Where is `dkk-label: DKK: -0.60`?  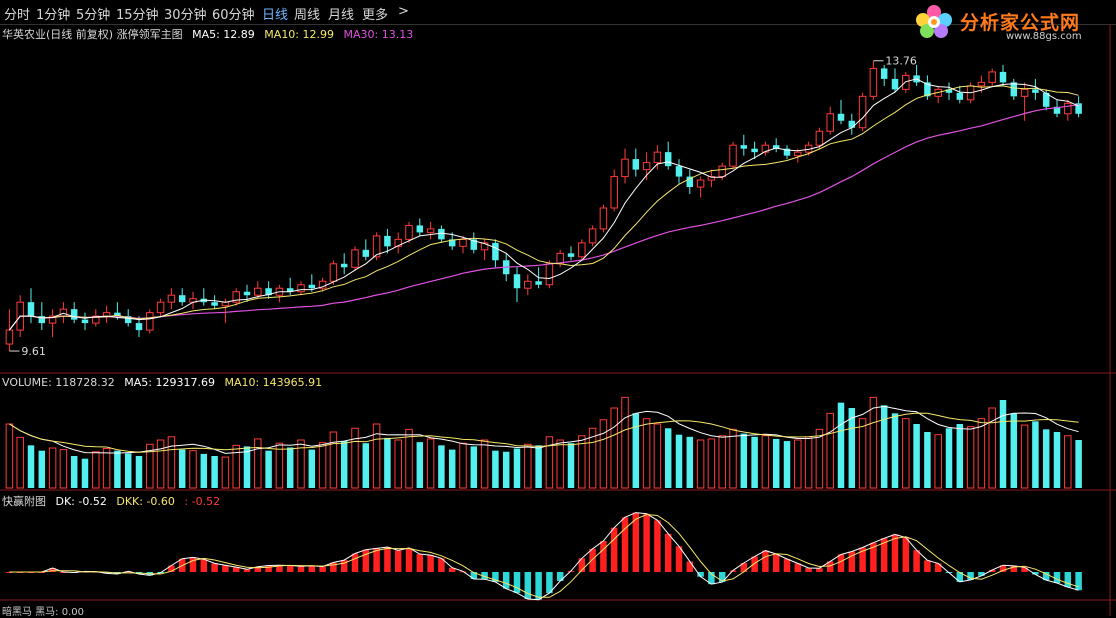 dkk-label: DKK: -0.60 is located at coordinates (145, 501).